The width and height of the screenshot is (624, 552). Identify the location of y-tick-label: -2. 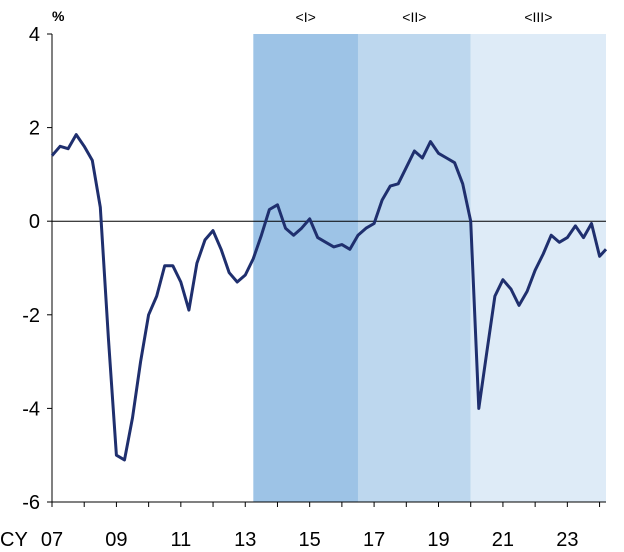
(31, 316).